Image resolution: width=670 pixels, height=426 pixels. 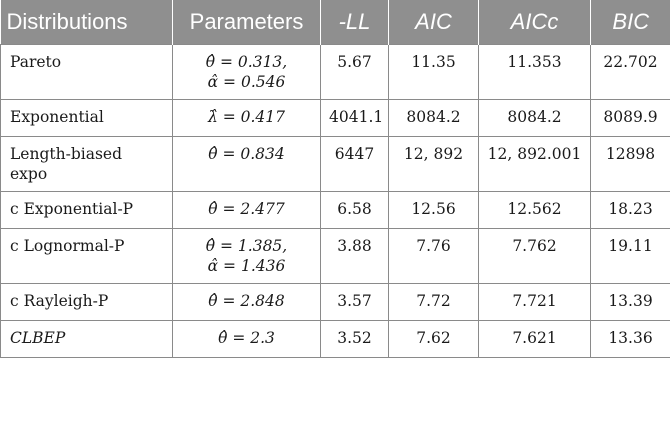 I want to click on row-aic: 12, 892, so click(x=433, y=164).